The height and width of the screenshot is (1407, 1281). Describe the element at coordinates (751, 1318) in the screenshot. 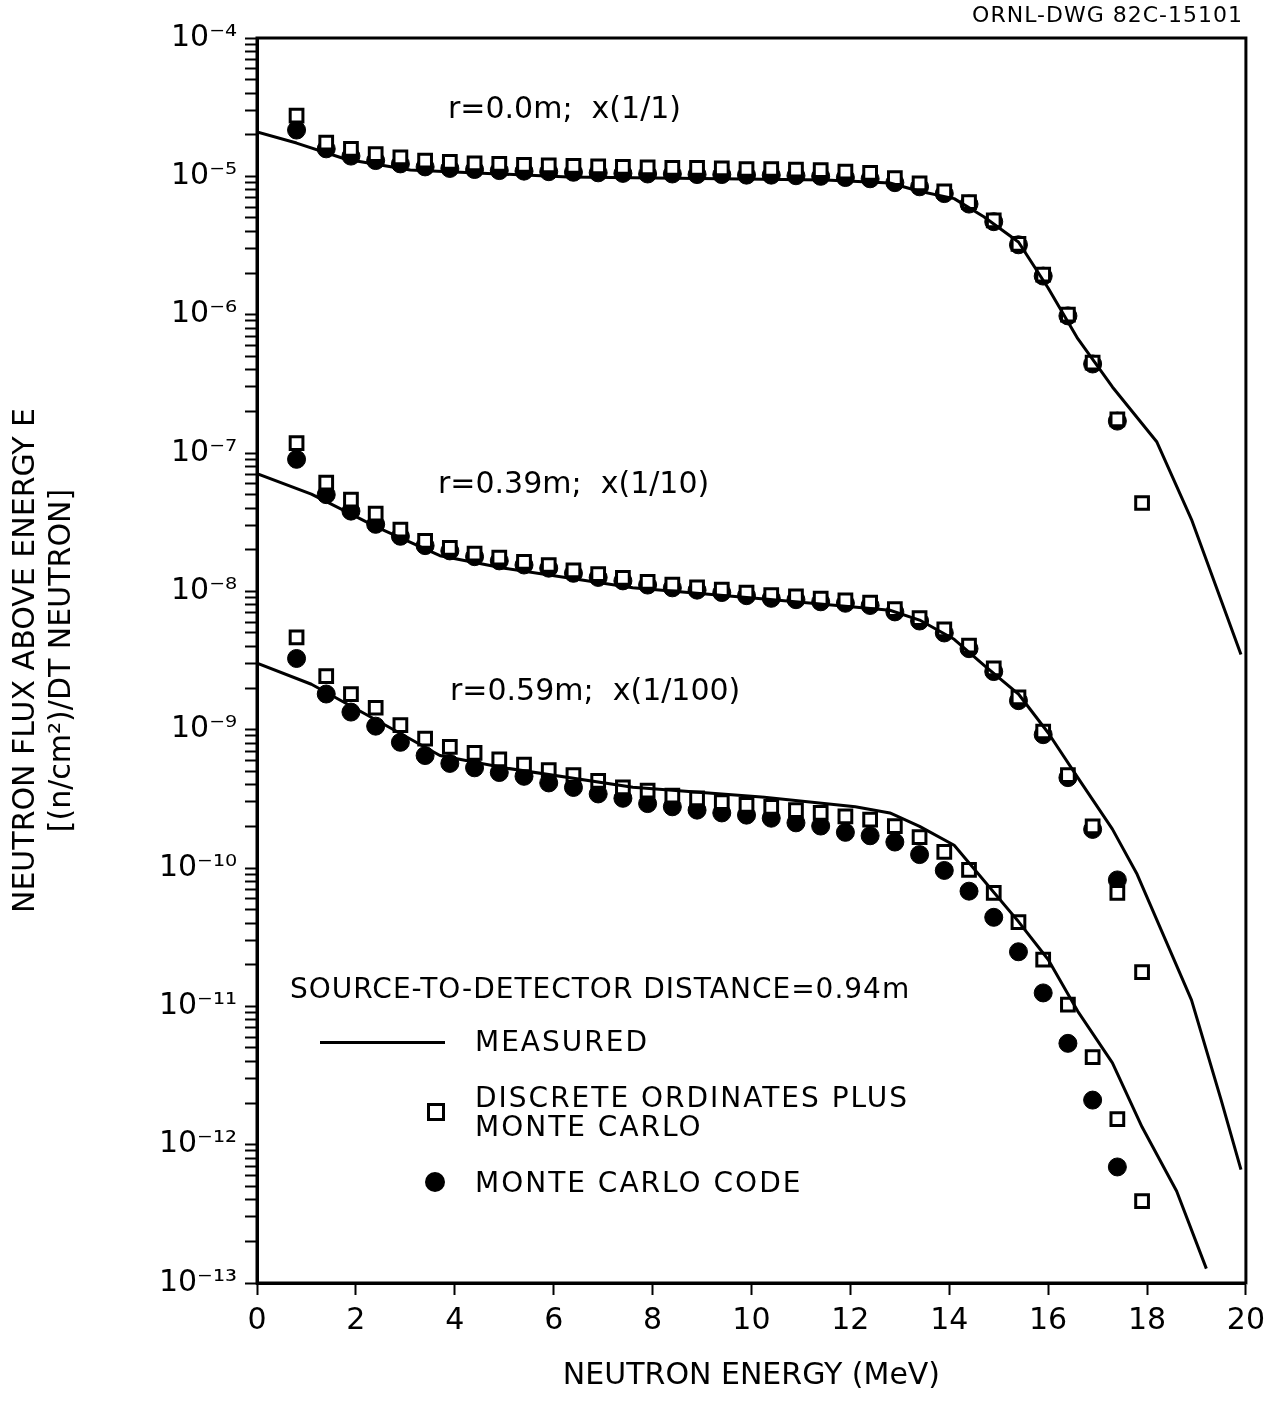

I see `x-tick-label: 10` at that location.